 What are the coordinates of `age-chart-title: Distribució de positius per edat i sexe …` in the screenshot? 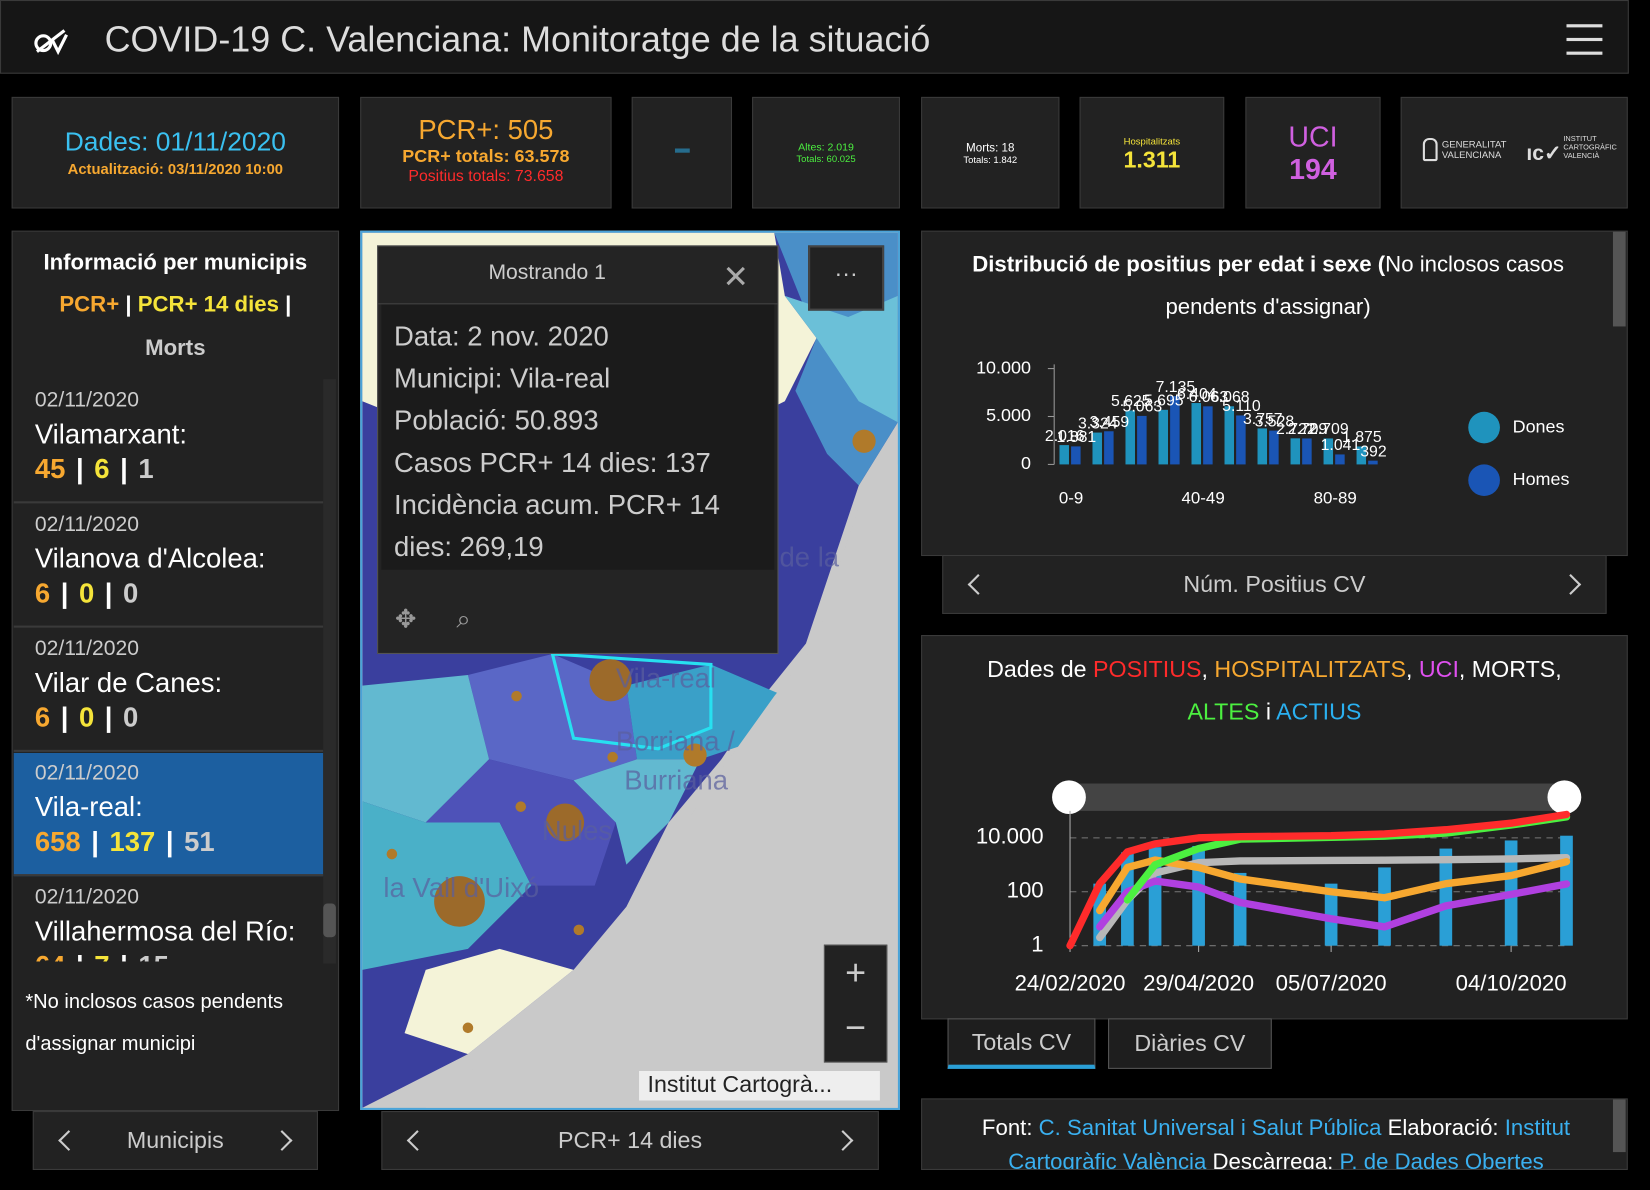 It's located at (1268, 286).